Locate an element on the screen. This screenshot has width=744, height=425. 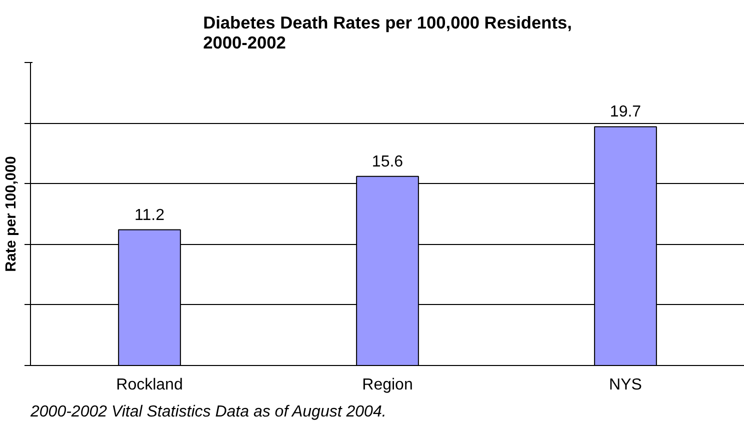
x-tick-label: NYS is located at coordinates (625, 385).